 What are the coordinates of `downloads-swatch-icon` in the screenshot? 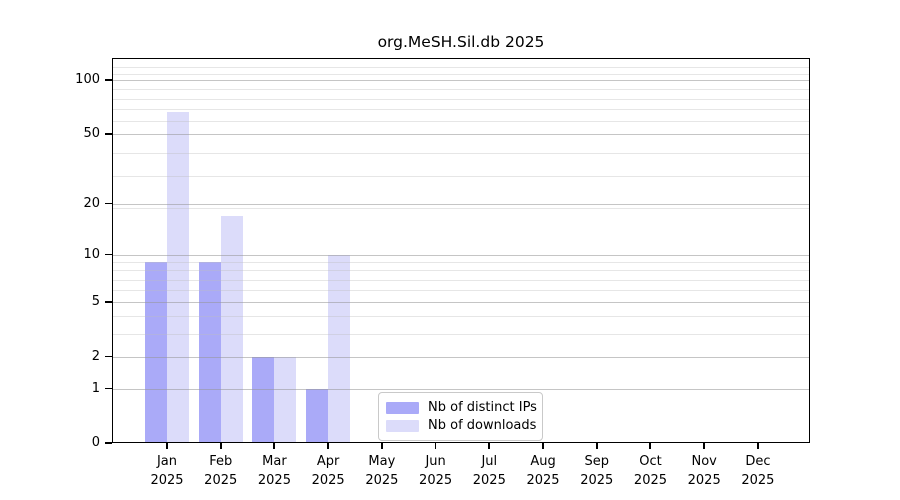 It's located at (402, 425).